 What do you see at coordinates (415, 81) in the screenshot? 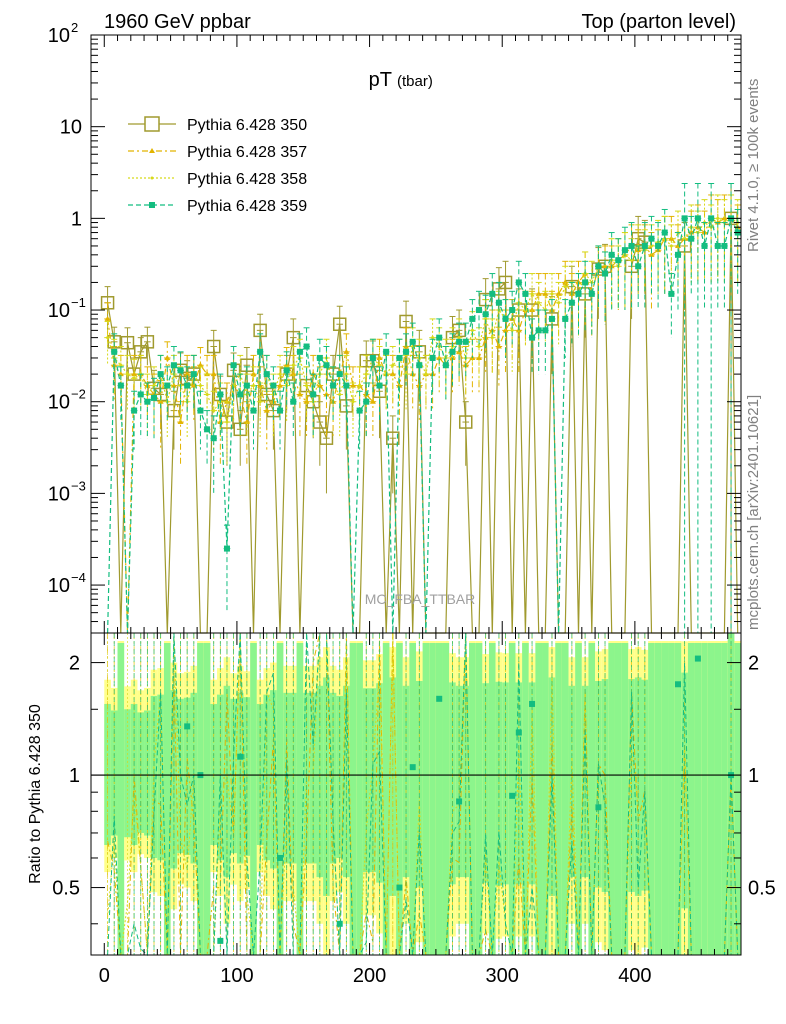
I see `plot-title-sub: (tbar)` at bounding box center [415, 81].